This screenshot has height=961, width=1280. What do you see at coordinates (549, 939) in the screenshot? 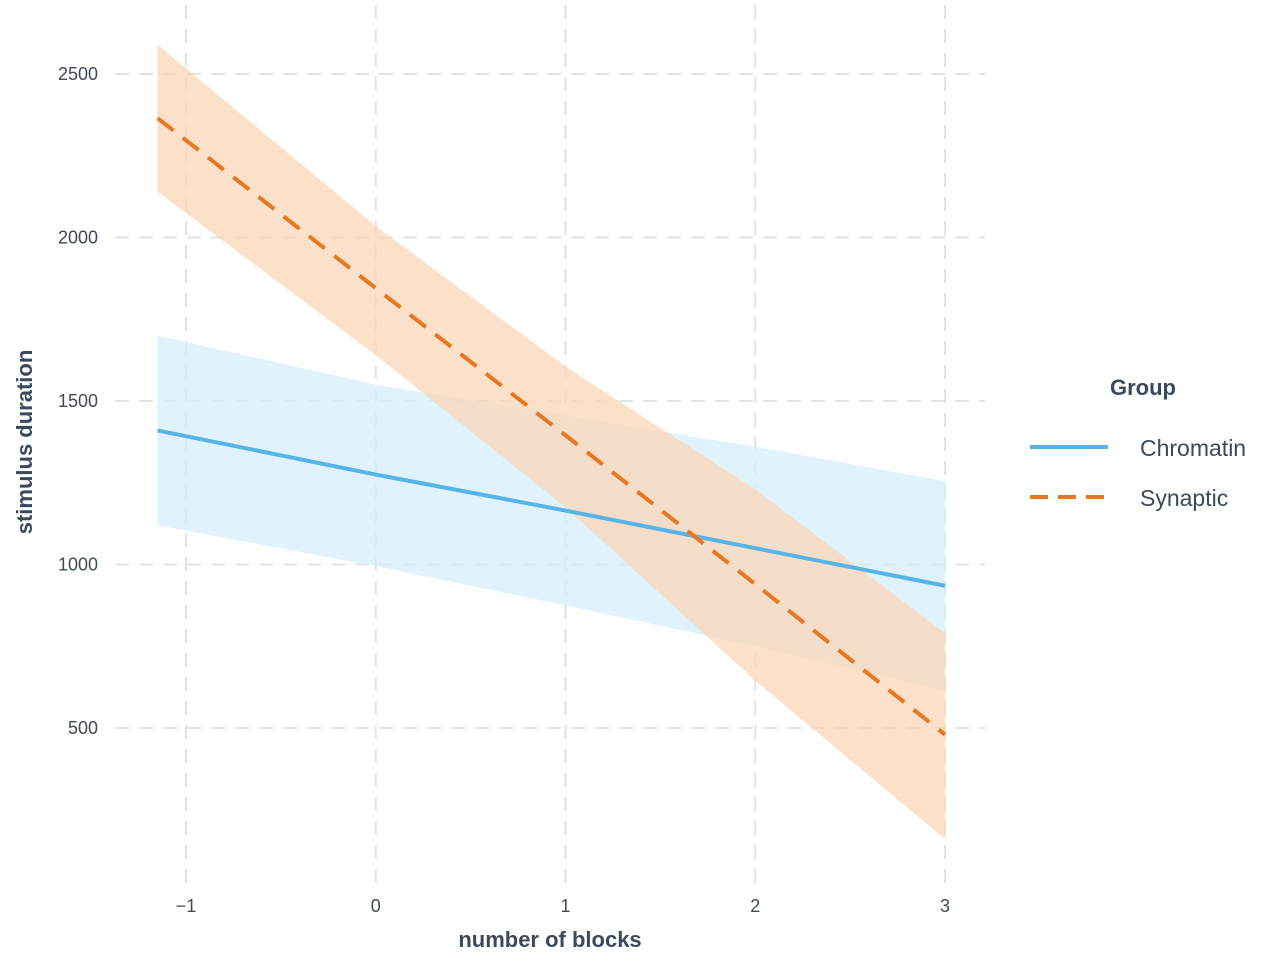
I see `x-axis-title: number of blocks` at bounding box center [549, 939].